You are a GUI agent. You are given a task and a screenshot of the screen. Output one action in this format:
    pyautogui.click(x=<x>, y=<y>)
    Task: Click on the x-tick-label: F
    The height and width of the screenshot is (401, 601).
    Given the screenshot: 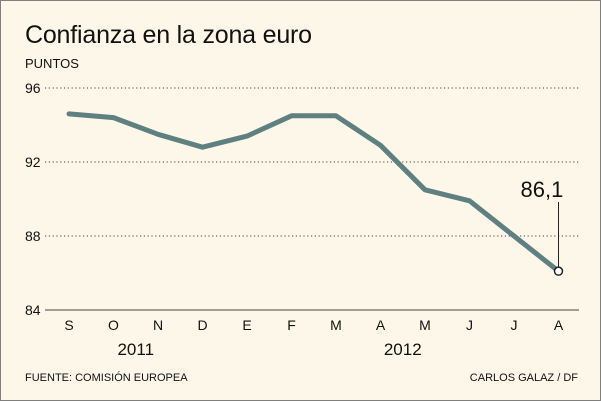 What is the action you would take?
    pyautogui.click(x=291, y=325)
    